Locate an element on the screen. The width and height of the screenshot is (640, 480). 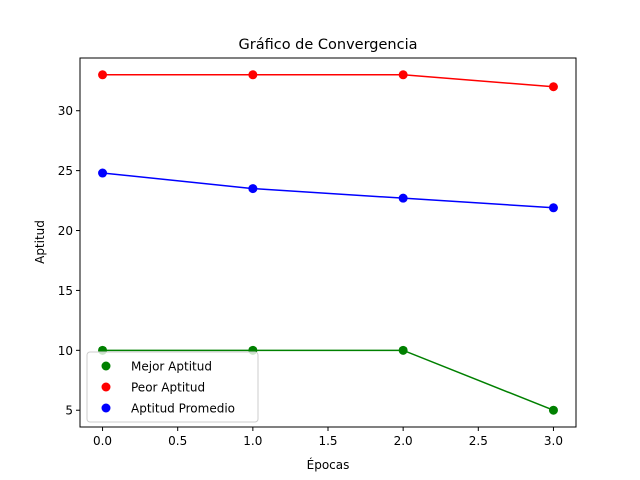
x-tick-label: 2.5 is located at coordinates (478, 441).